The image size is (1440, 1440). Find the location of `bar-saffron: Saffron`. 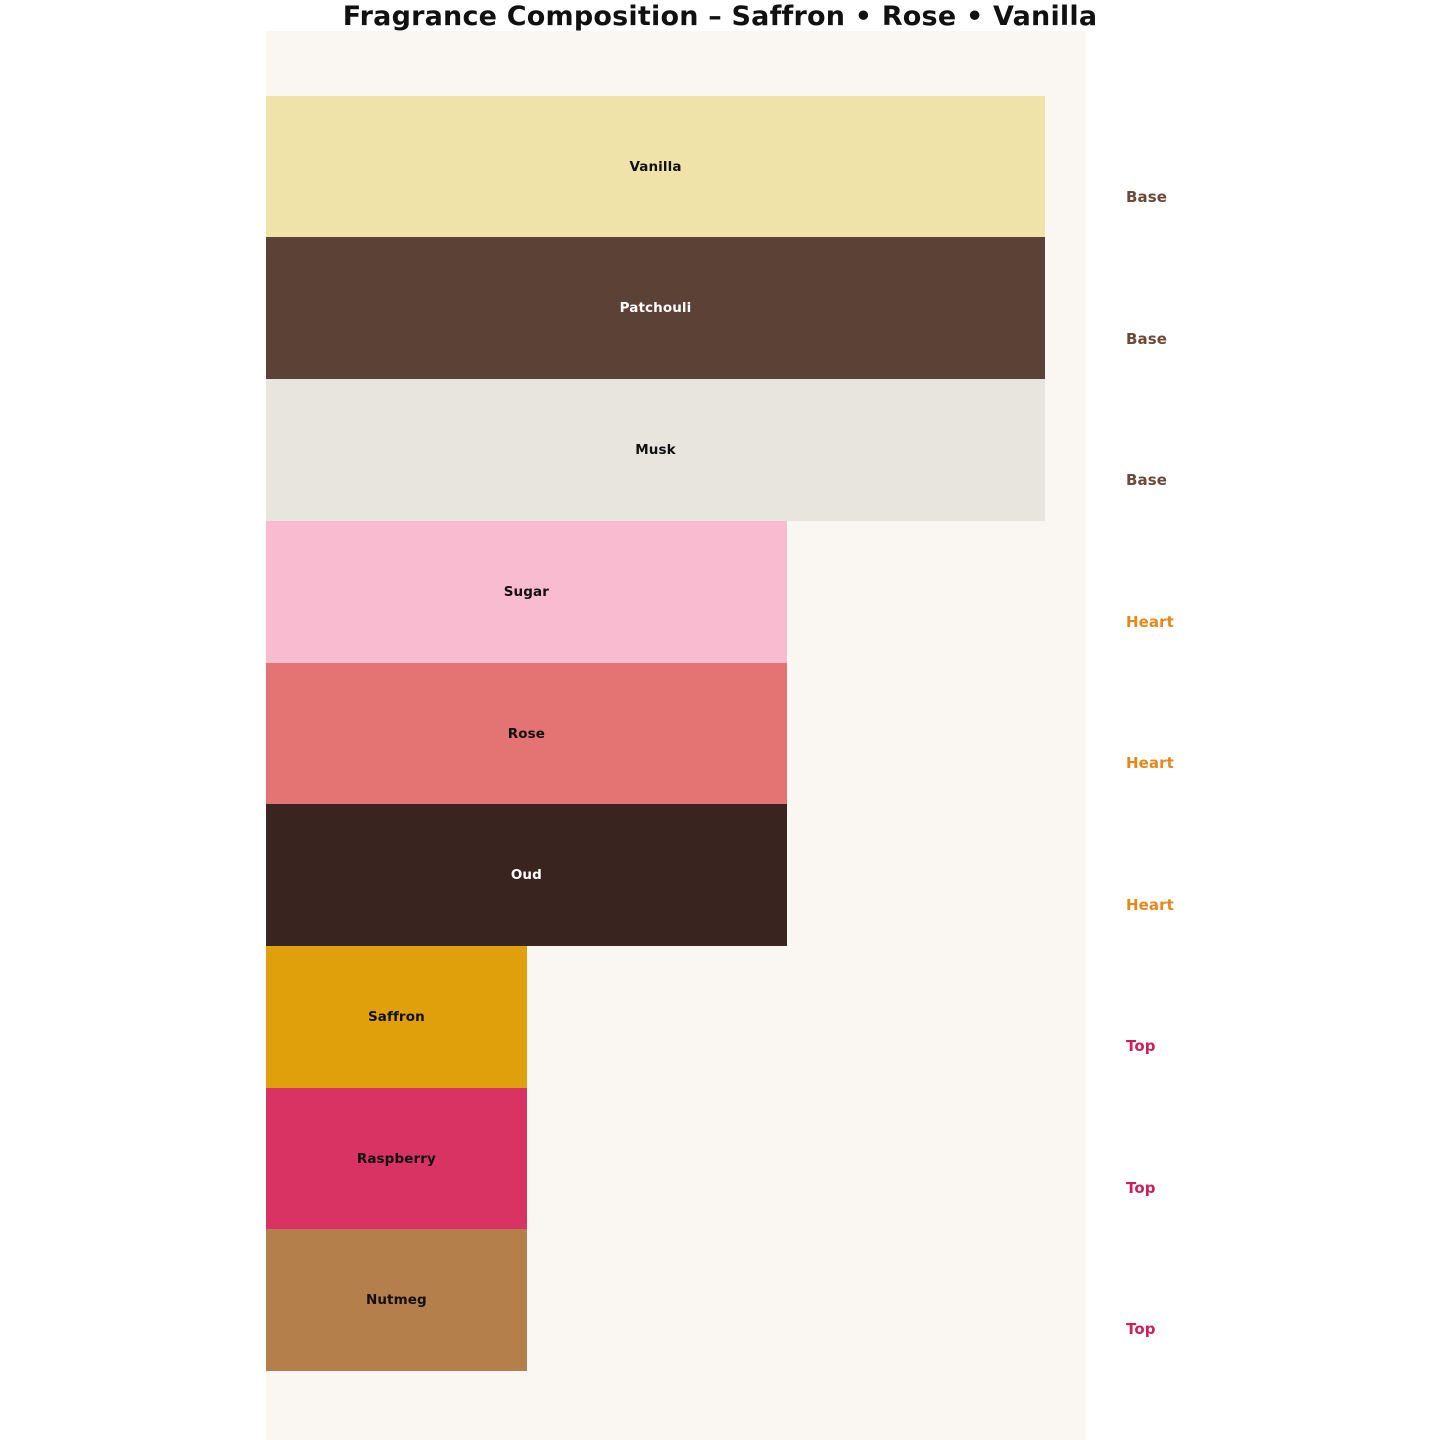

bar-saffron: Saffron is located at coordinates (396, 1017).